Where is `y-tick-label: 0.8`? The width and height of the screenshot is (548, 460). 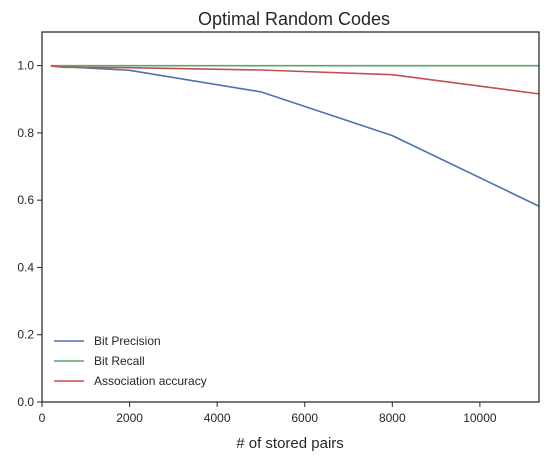
y-tick-label: 0.8 is located at coordinates (25, 133).